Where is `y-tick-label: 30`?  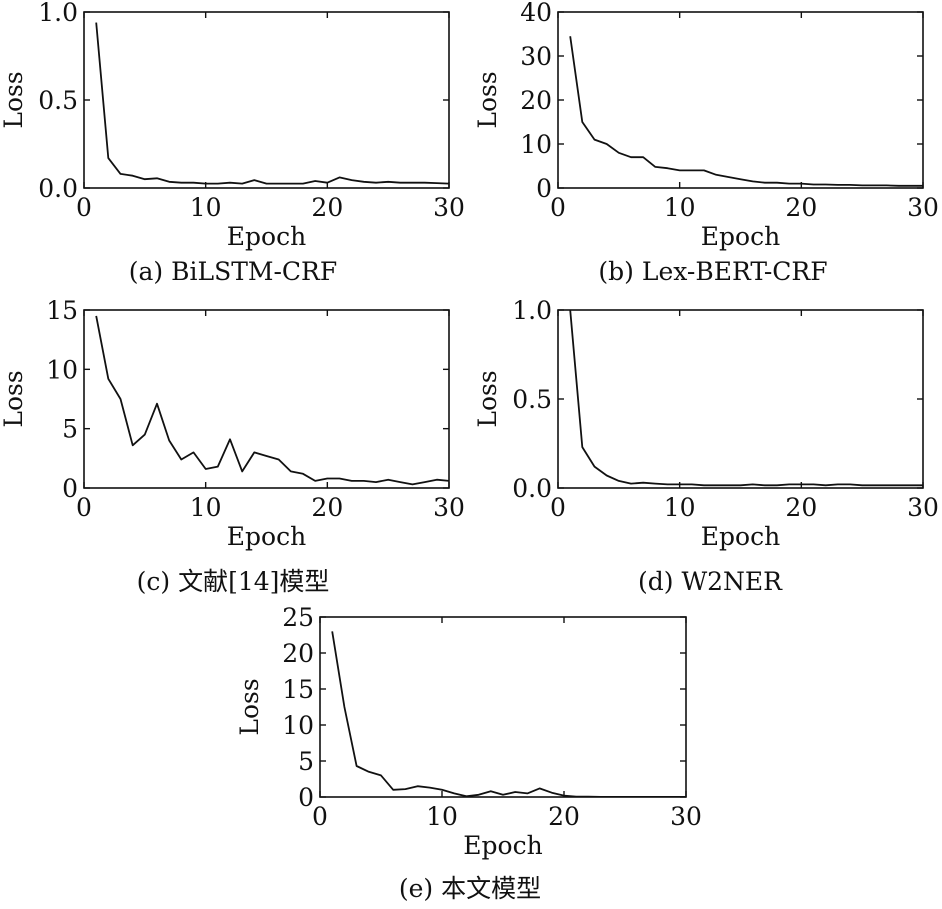
y-tick-label: 30 is located at coordinates (536, 56).